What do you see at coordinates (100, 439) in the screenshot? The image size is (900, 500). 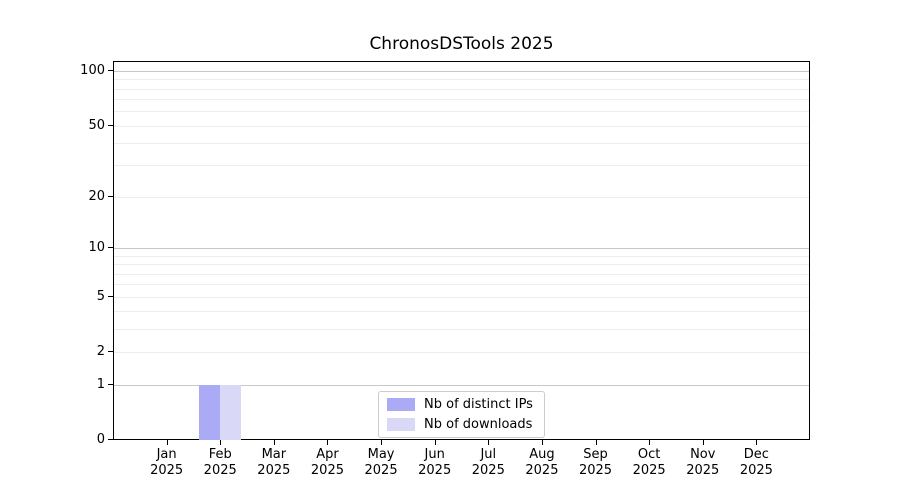 I see `y-tick-label: 0` at bounding box center [100, 439].